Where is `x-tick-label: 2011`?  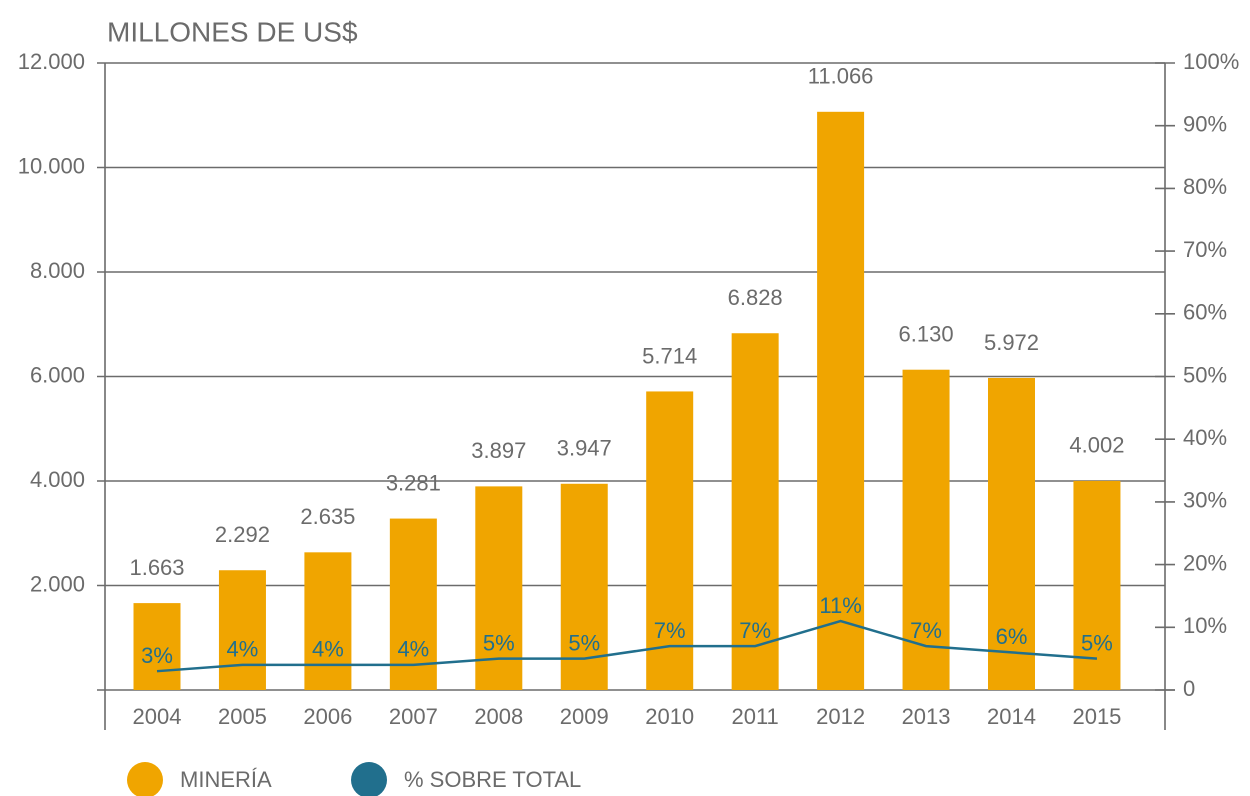
x-tick-label: 2011 is located at coordinates (754, 716).